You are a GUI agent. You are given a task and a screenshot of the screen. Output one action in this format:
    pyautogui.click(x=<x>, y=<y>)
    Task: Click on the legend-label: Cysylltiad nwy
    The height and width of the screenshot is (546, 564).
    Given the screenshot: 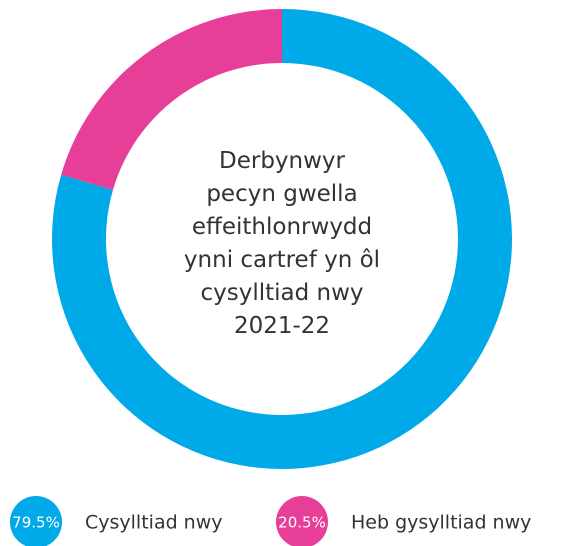 What is the action you would take?
    pyautogui.click(x=154, y=523)
    